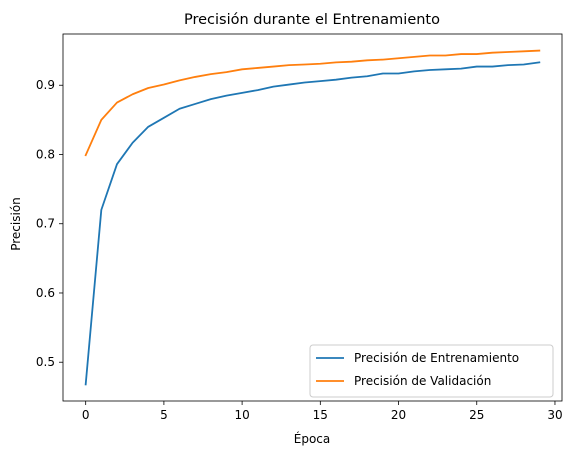 This screenshot has width=569, height=457. I want to click on x-tick-label: 15, so click(320, 415).